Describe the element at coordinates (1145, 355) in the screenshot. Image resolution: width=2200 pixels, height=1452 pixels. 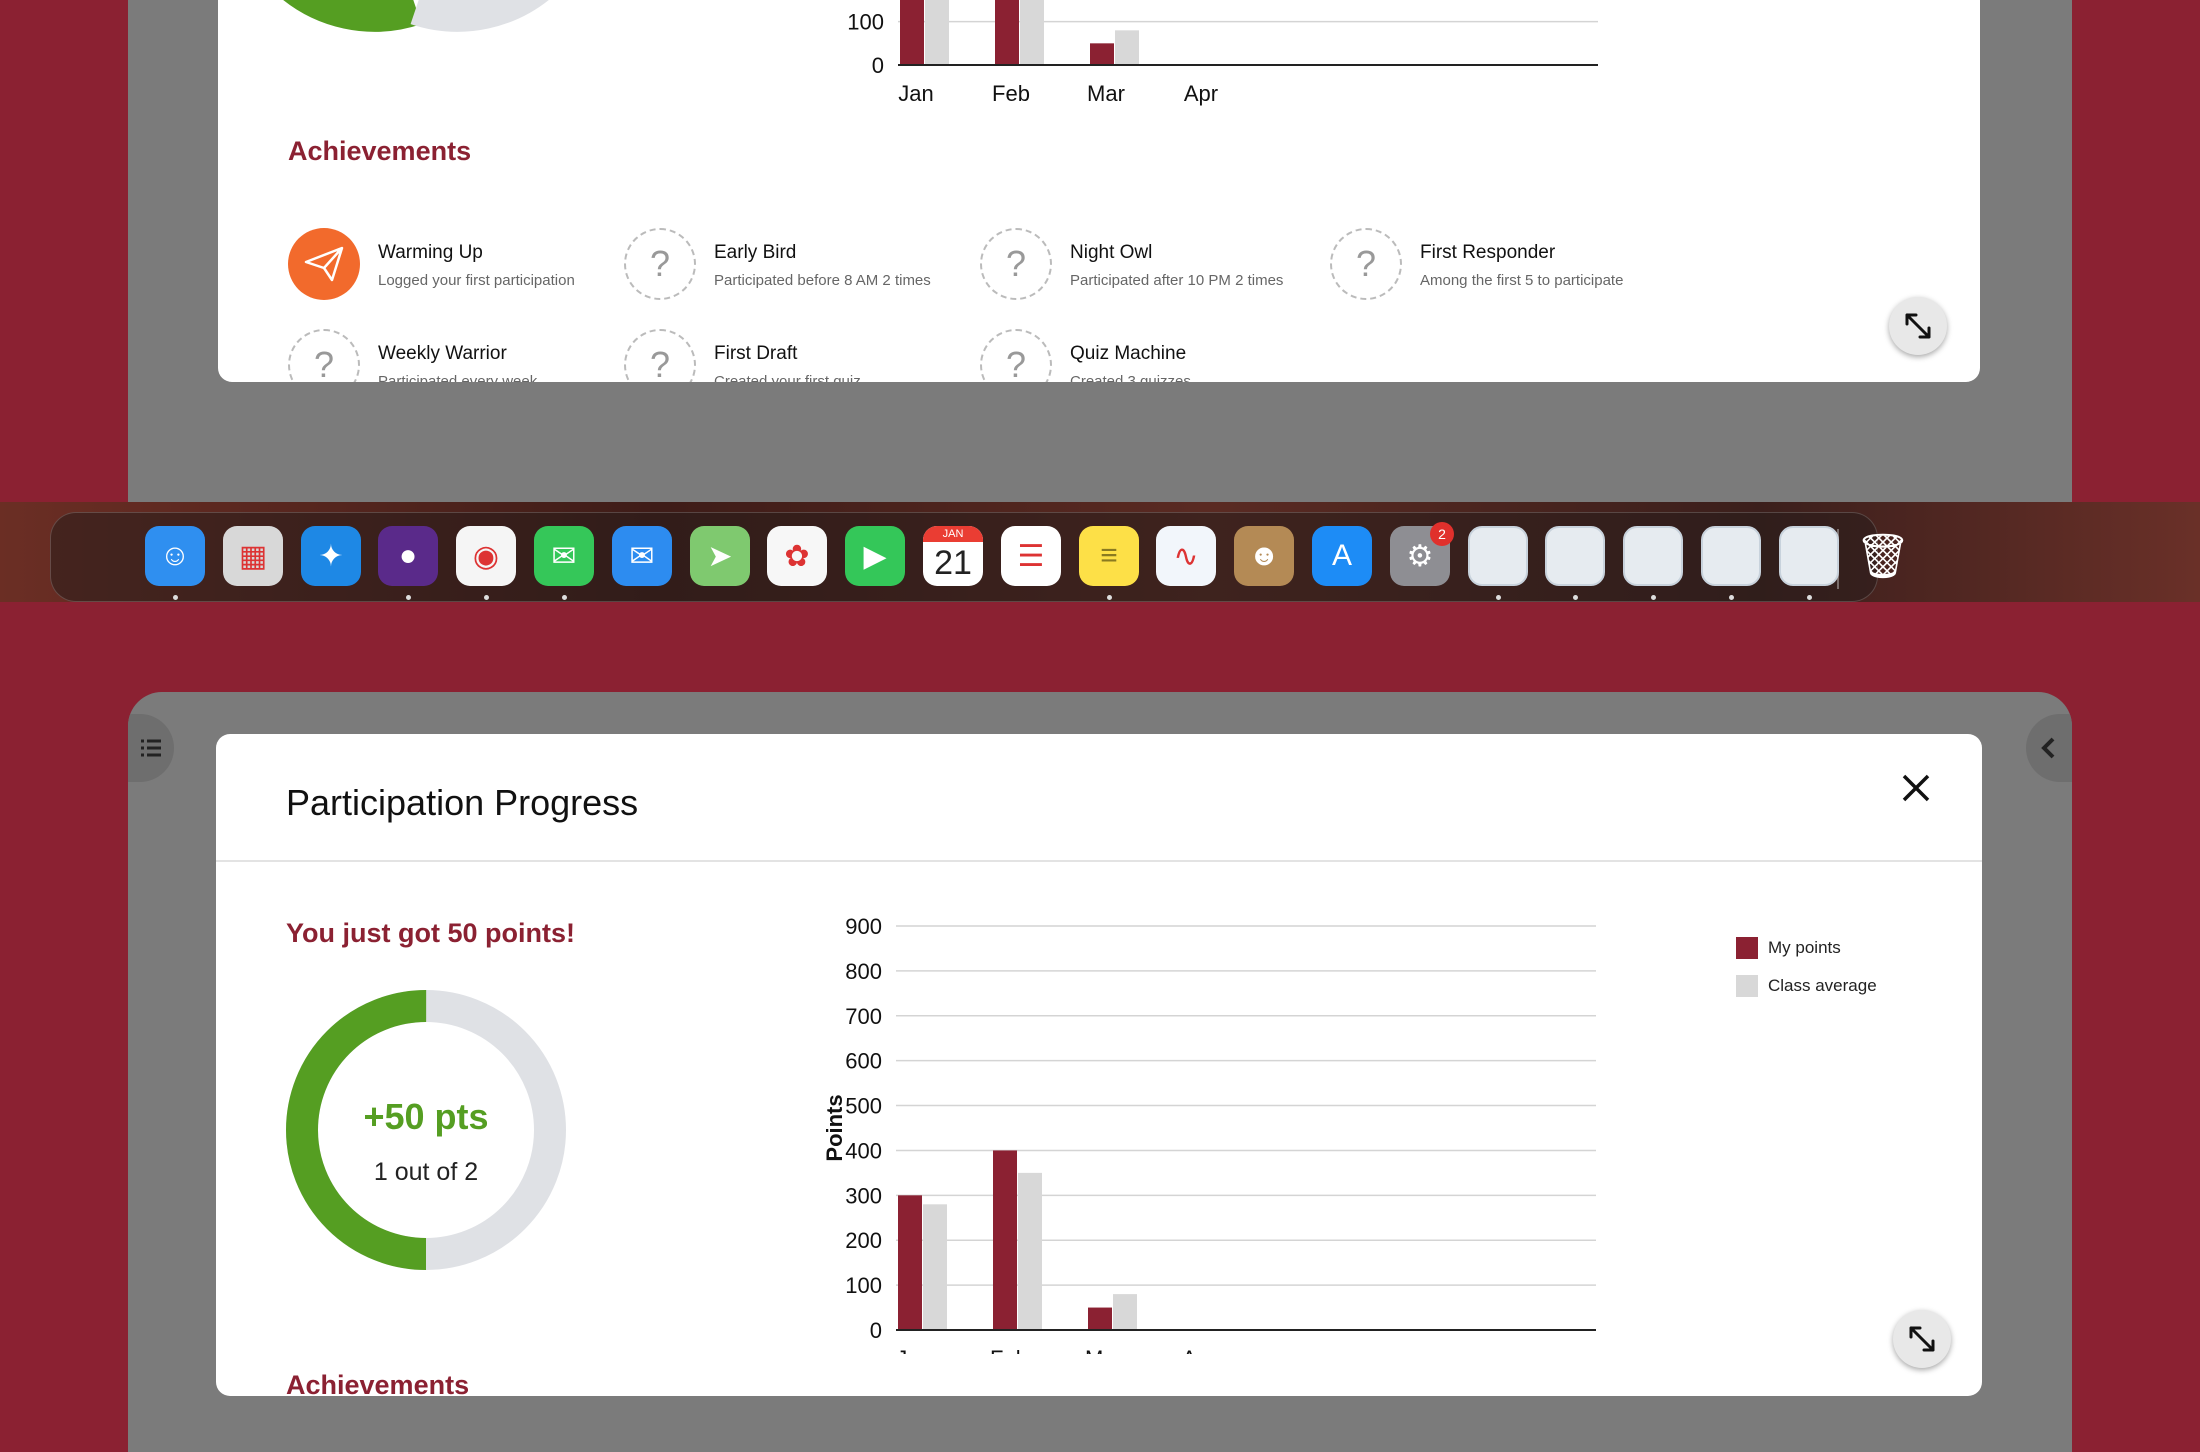
I see `achievement-item: ? Quiz Machine Created 3 quizzes` at that location.